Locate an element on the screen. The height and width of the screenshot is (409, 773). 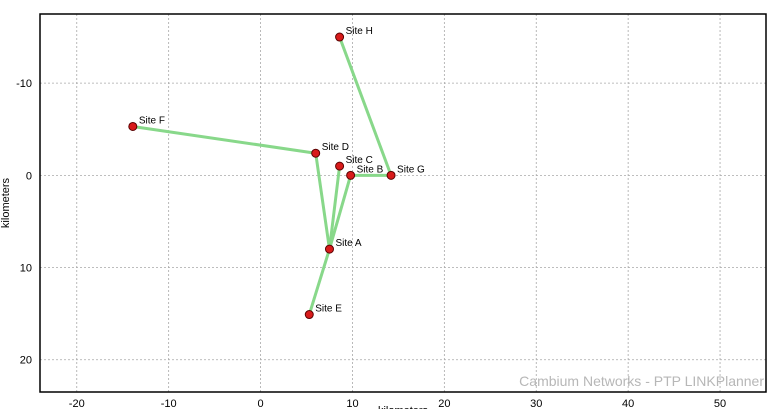
site-label: Site H is located at coordinates (359, 31).